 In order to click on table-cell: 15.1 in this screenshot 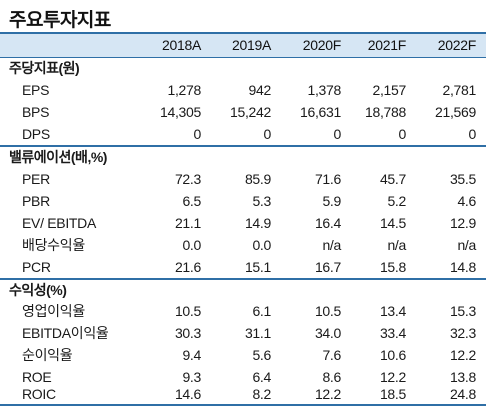, I will do `click(257, 267)`.